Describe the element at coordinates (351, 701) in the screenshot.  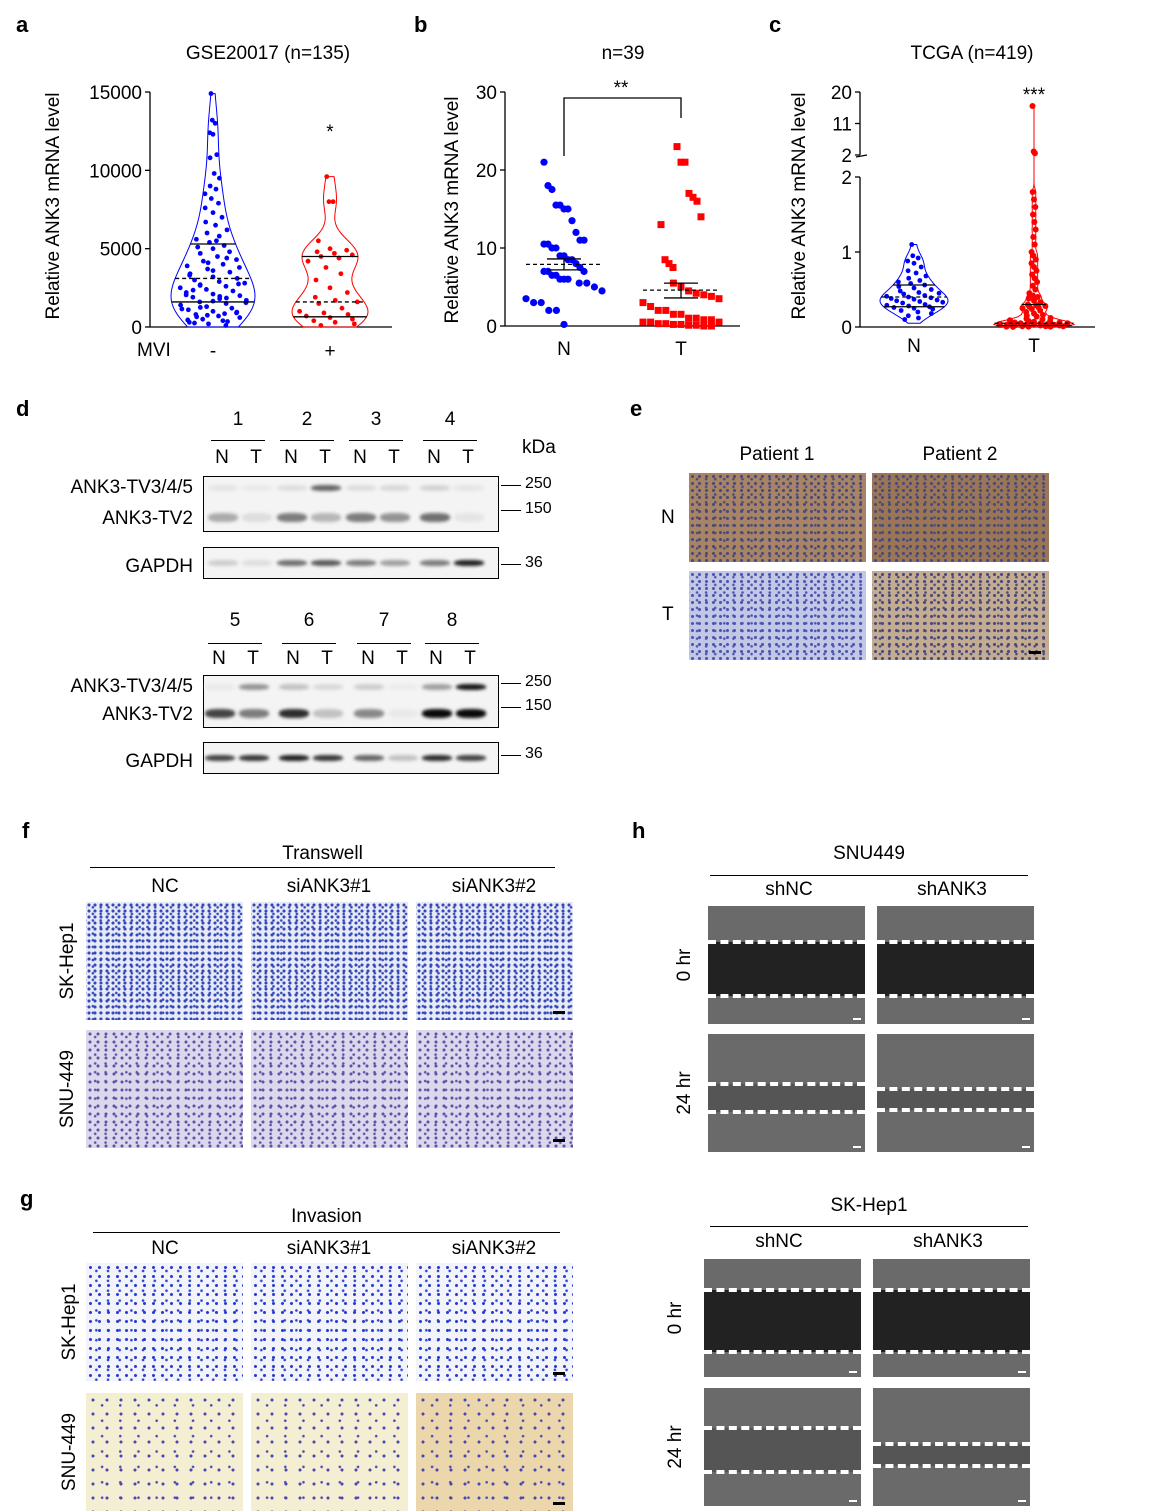
I see `blot-ank3` at that location.